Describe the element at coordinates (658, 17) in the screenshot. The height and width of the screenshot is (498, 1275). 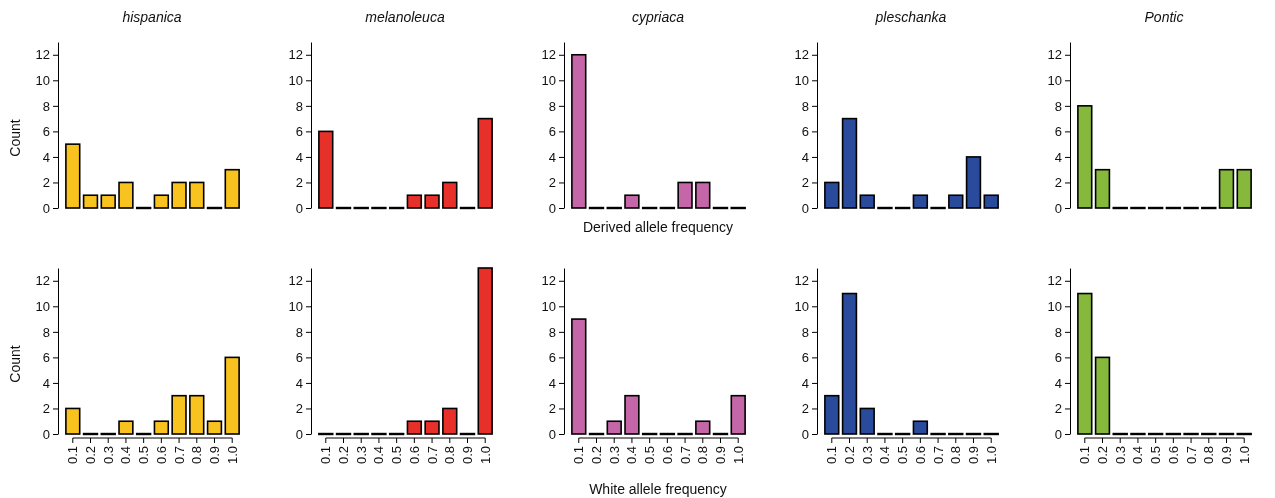
I see `chart-title: cypriaca` at that location.